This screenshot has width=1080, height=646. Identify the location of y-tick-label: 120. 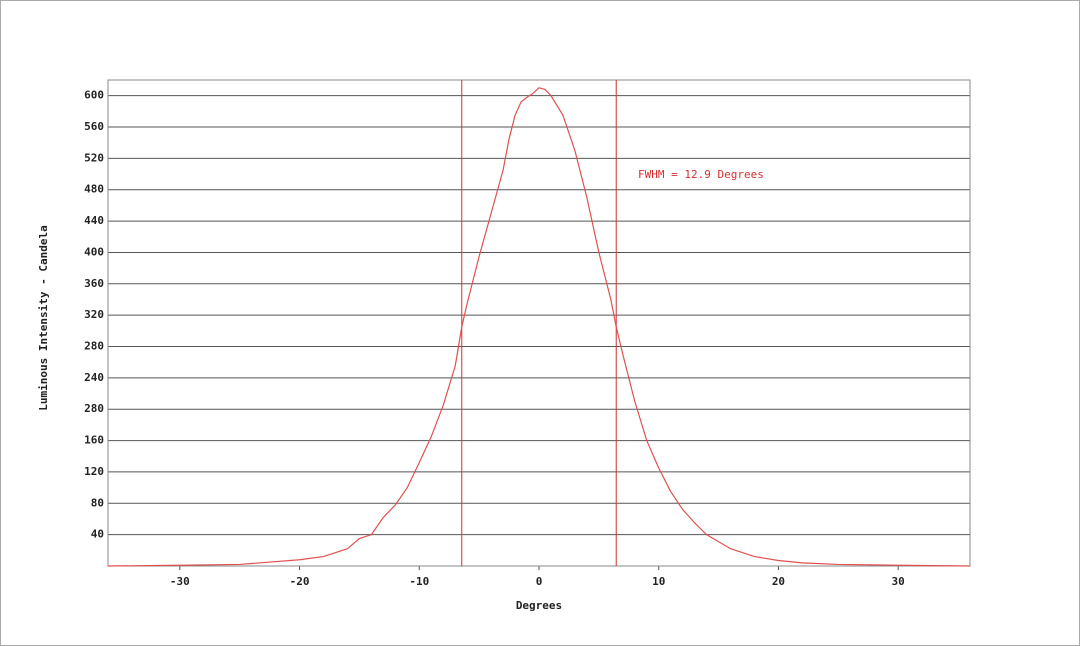
(94, 471).